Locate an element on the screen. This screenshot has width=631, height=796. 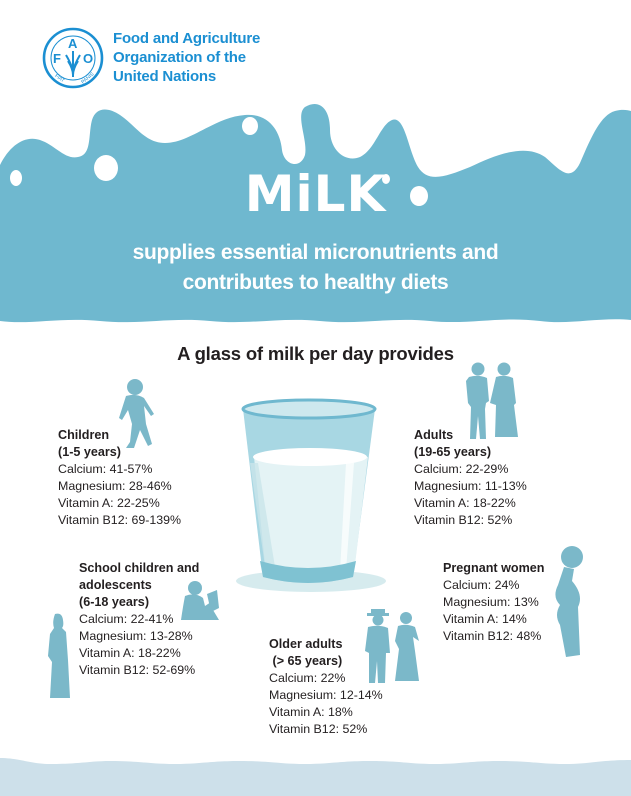
subtitle-line: contributes to healthy diets is located at coordinates (315, 282).